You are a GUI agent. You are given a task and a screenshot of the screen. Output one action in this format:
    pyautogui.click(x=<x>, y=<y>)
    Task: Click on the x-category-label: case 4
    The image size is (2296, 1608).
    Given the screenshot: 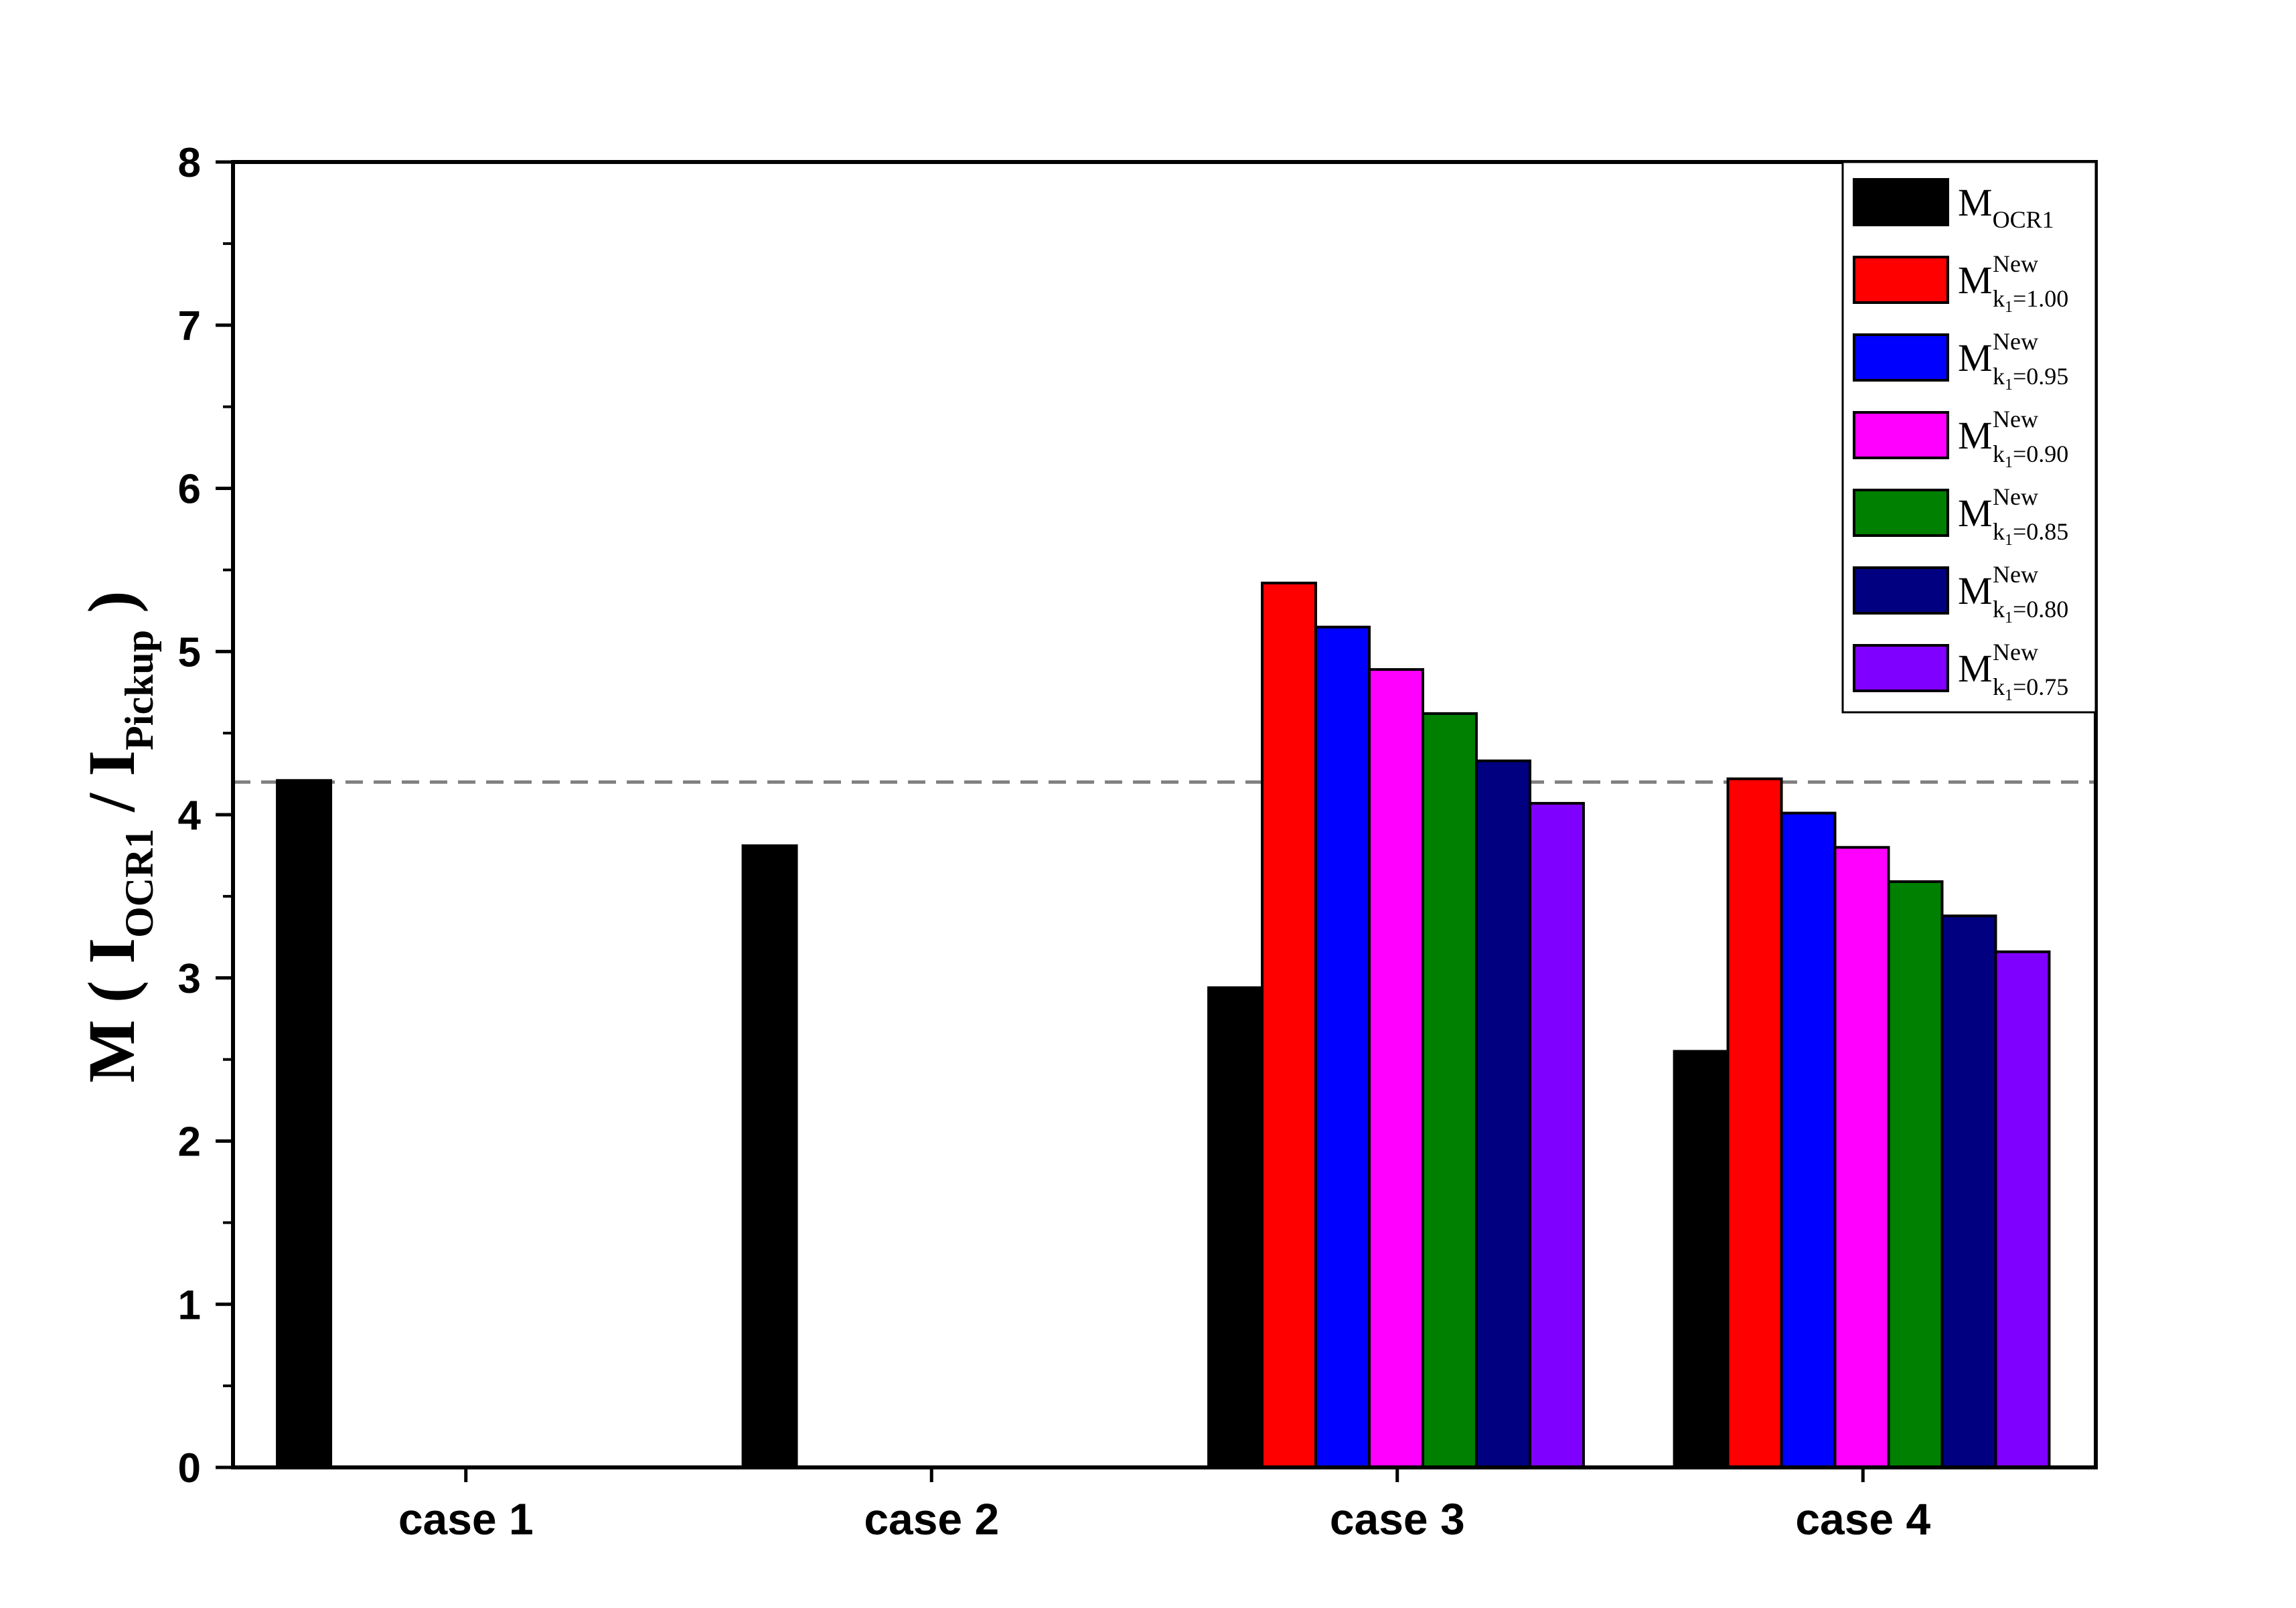 What is the action you would take?
    pyautogui.click(x=1862, y=1519)
    